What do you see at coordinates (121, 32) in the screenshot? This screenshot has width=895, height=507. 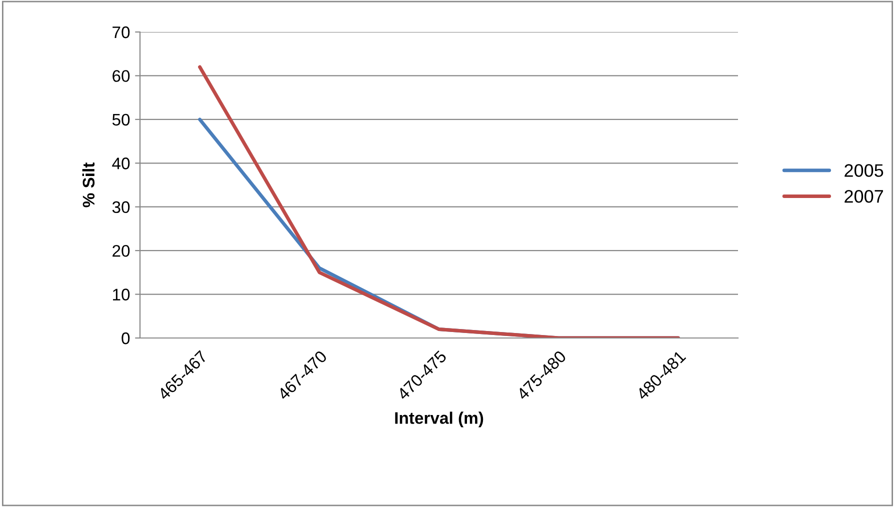 I see `y-tick-label: 70` at bounding box center [121, 32].